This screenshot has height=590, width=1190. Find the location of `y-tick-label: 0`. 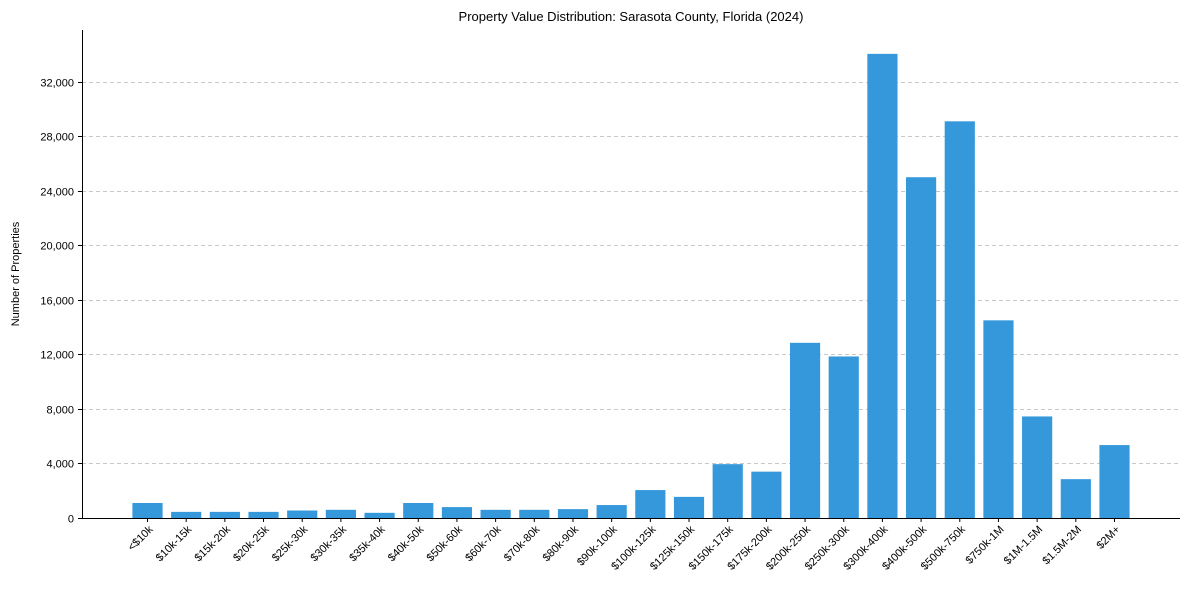

y-tick-label: 0 is located at coordinates (71, 520).